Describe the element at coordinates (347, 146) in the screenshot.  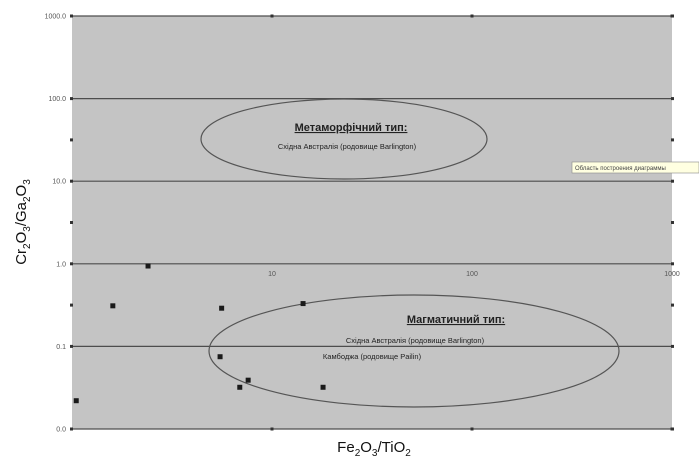
I see `metamorphic-region-line: Східна Австралія (родовище Barlington)` at that location.